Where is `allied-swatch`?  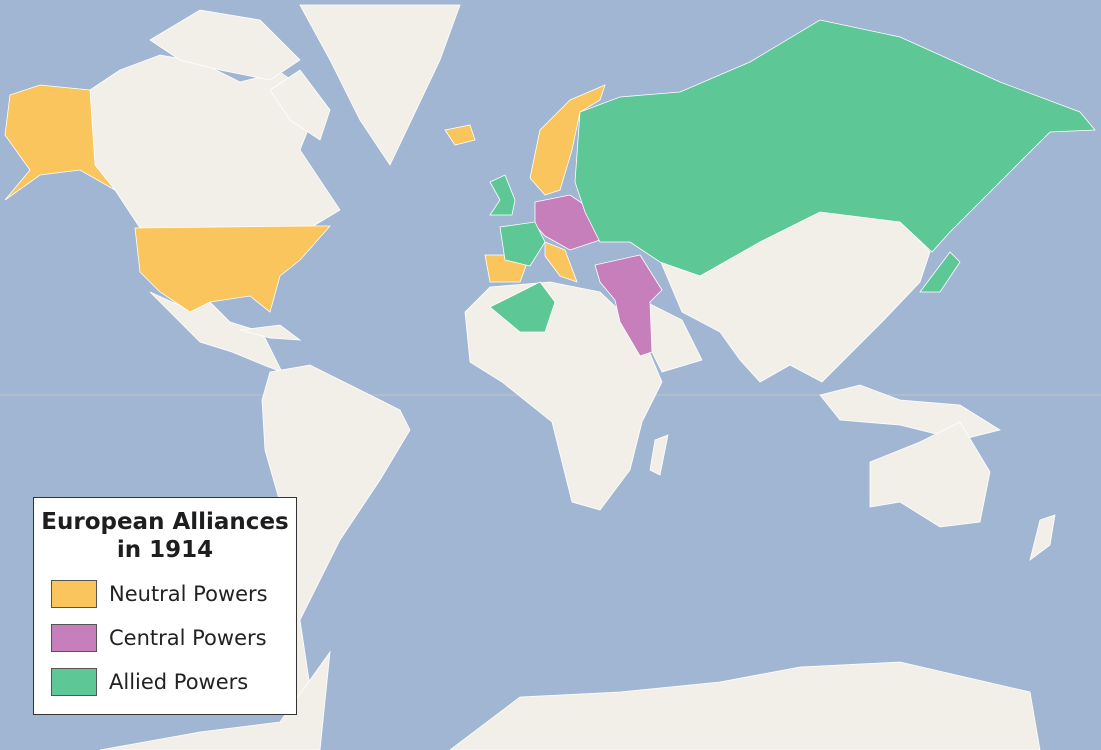 allied-swatch is located at coordinates (74, 682).